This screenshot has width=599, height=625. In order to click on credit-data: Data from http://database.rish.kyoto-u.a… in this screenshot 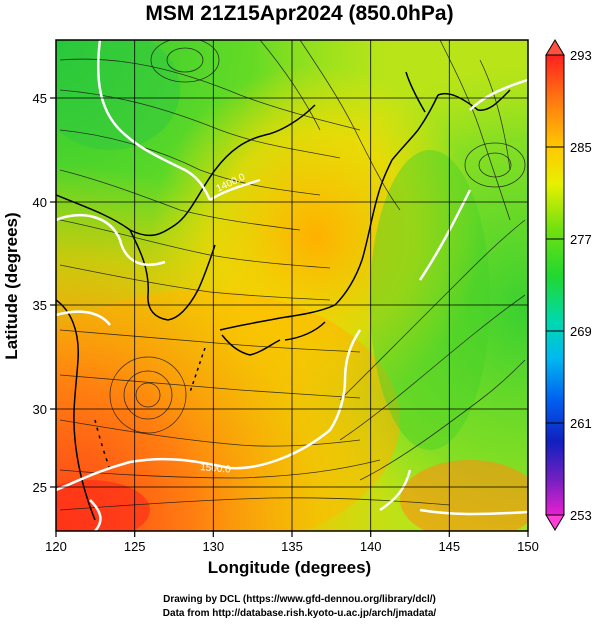, I will do `click(299, 613)`.